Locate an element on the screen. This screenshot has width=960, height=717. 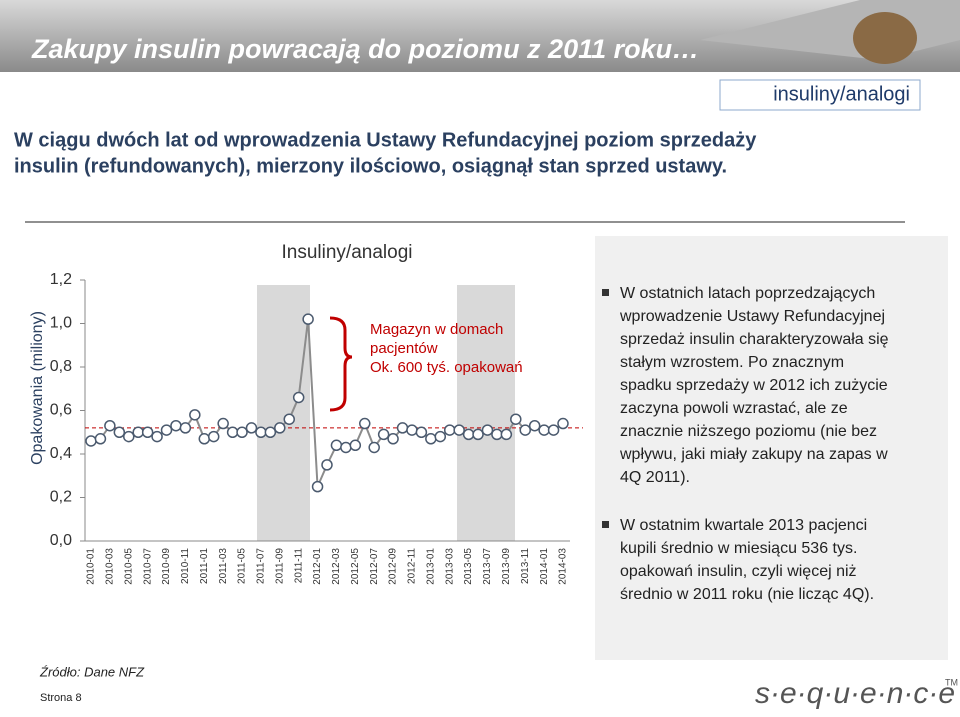
x-tick-label: 2010-01 is located at coordinates (91, 566).